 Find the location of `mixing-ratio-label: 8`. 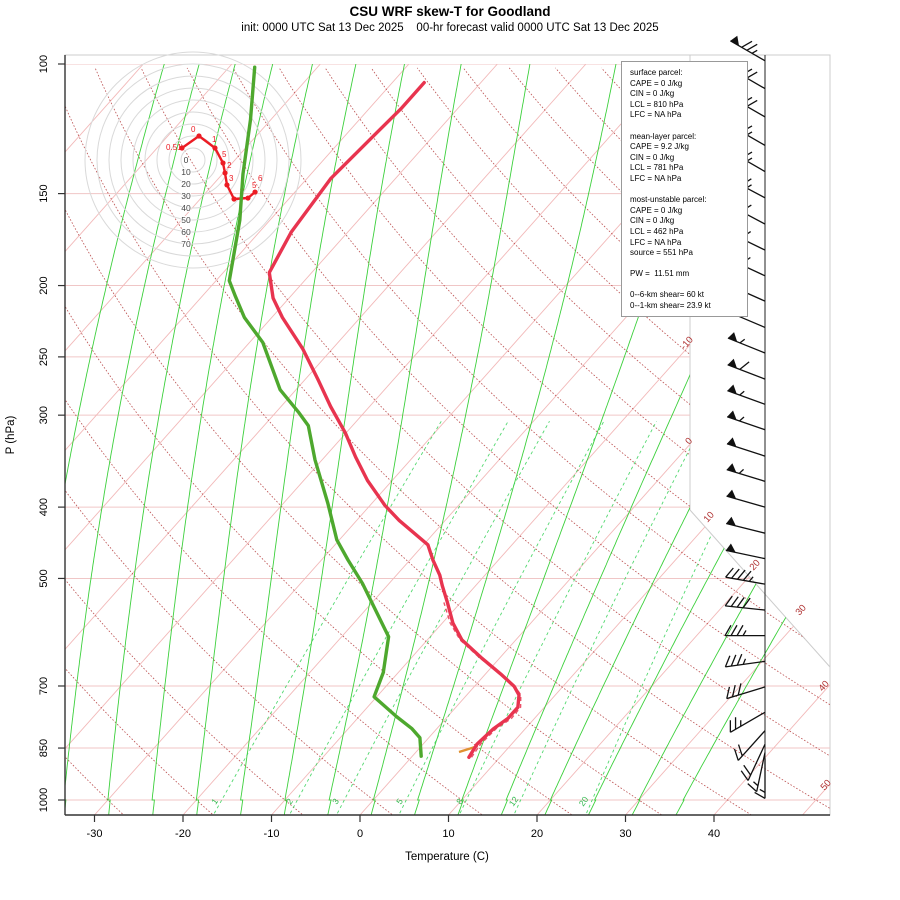

mixing-ratio-label: 8 is located at coordinates (459, 801).